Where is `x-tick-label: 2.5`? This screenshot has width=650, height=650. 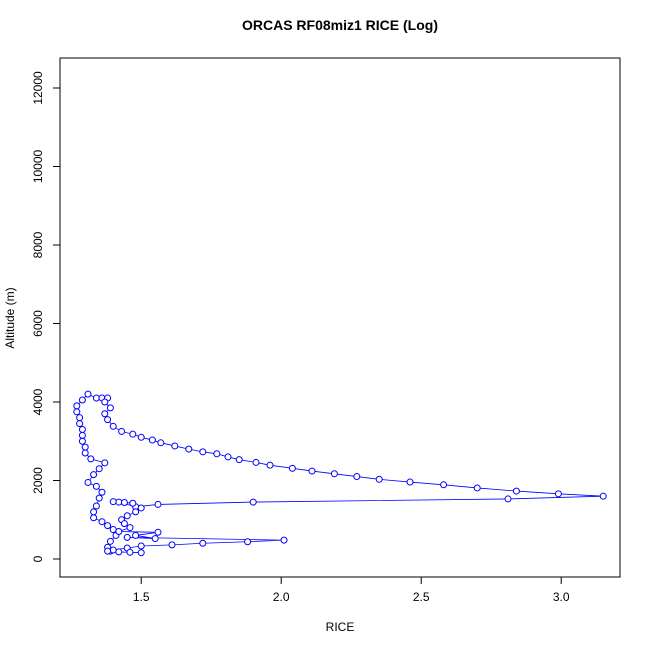
x-tick-label: 2.5 is located at coordinates (421, 597).